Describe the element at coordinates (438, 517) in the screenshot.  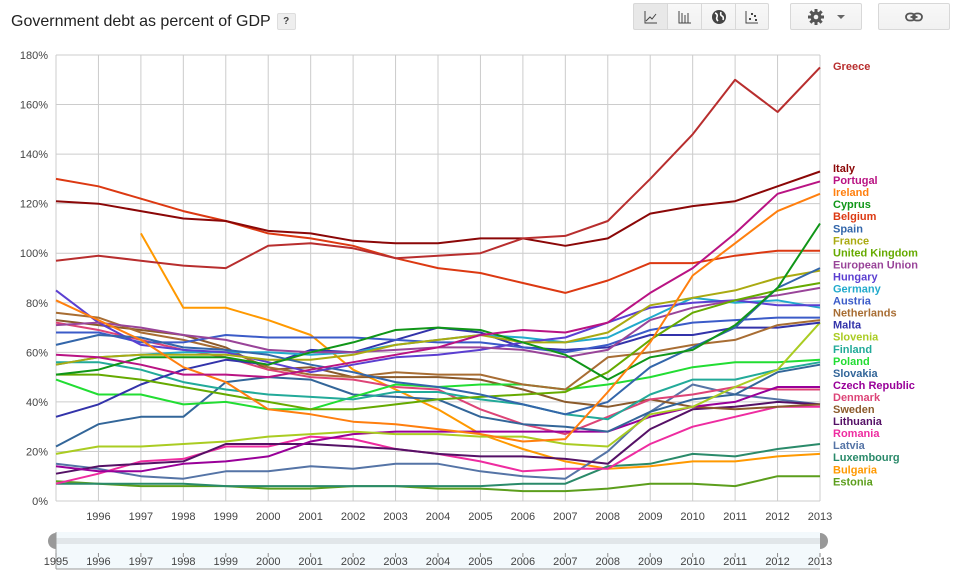
I see `x-tick-label: 2004` at that location.